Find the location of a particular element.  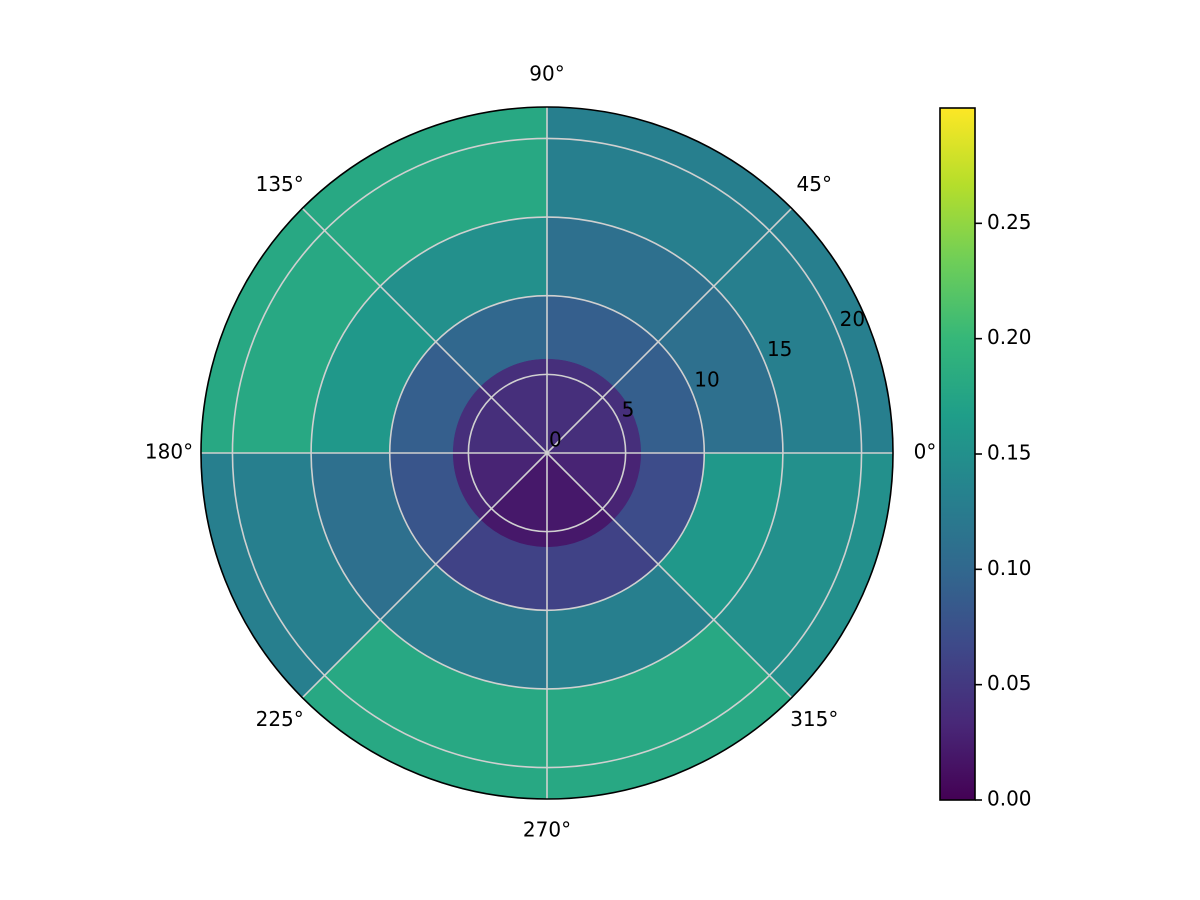

colorbar-tick-label: 0.15 is located at coordinates (1009, 453).